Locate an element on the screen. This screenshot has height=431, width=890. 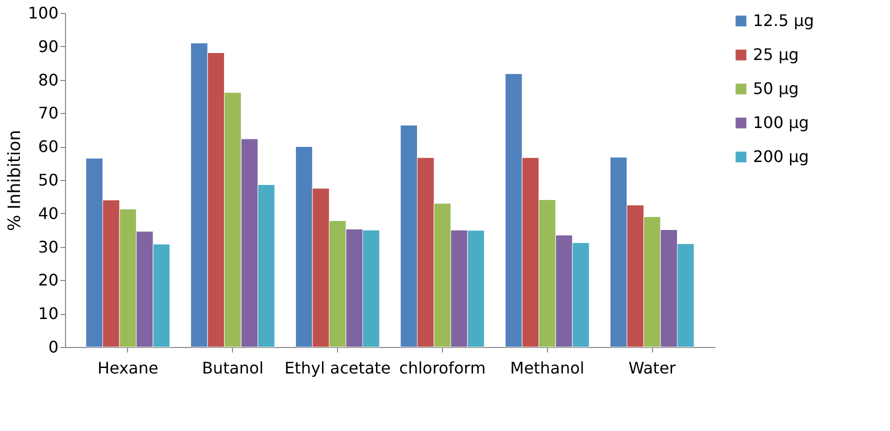
x-tick-label: Water is located at coordinates (652, 368).